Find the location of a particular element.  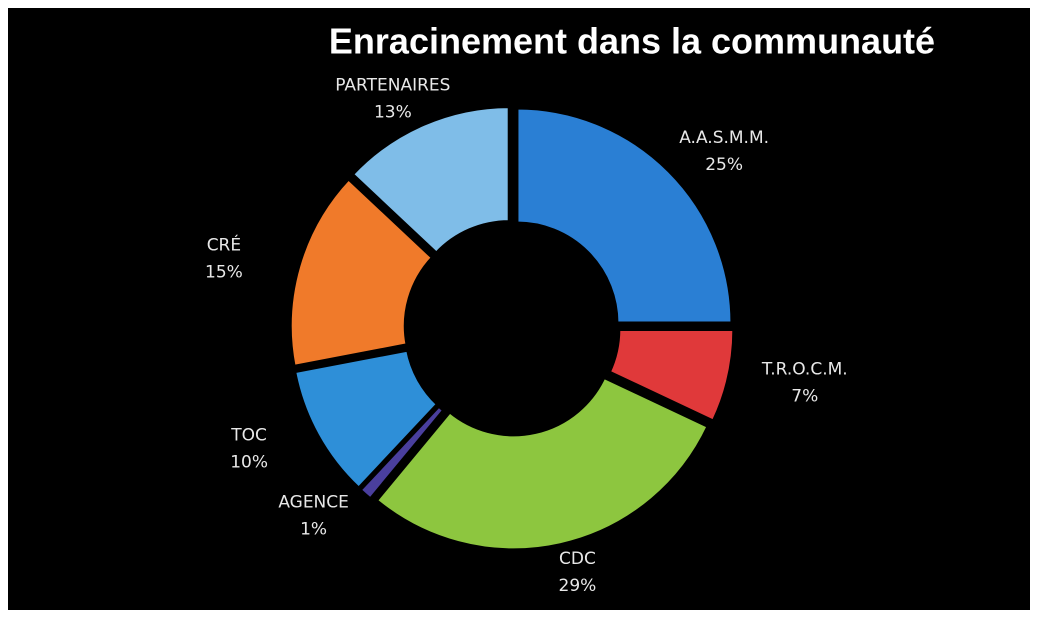

slice-label: AGENCE is located at coordinates (313, 503).